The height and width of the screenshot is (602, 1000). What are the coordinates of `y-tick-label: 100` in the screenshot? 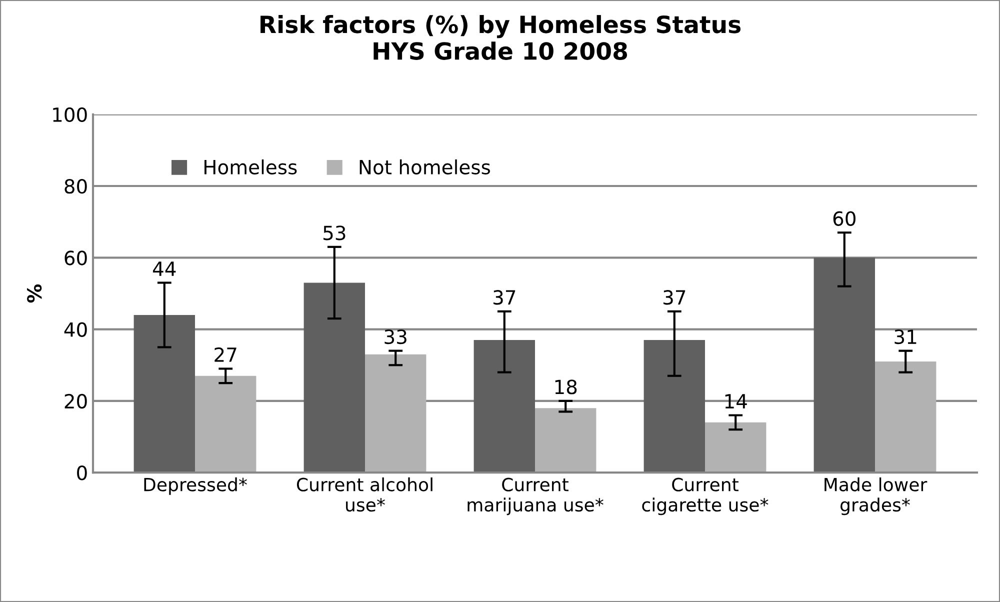 It's located at (70, 114).